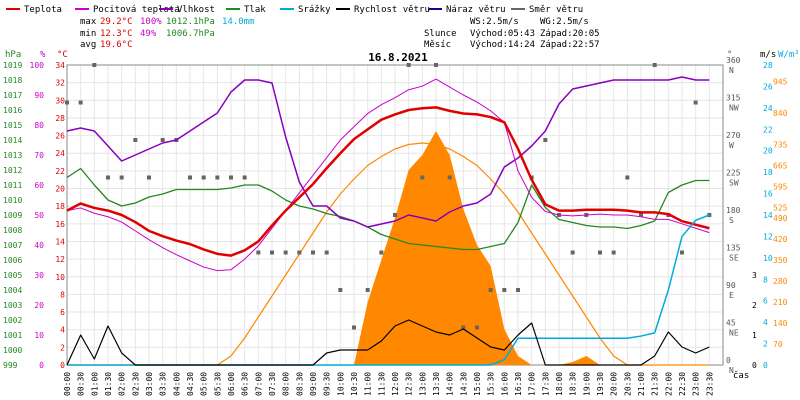 This screenshot has height=400, width=800. Describe the element at coordinates (768, 215) in the screenshot. I see `tick-label-wm2: 14` at that location.